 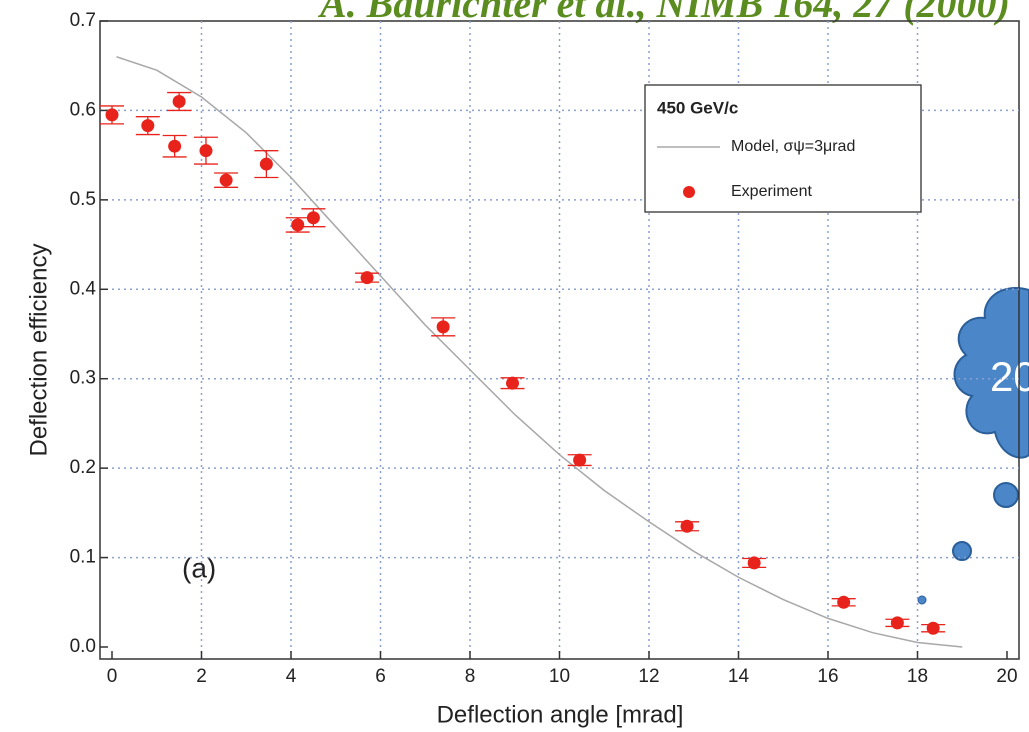 I want to click on cloud-label: 20, so click(x=1009, y=376).